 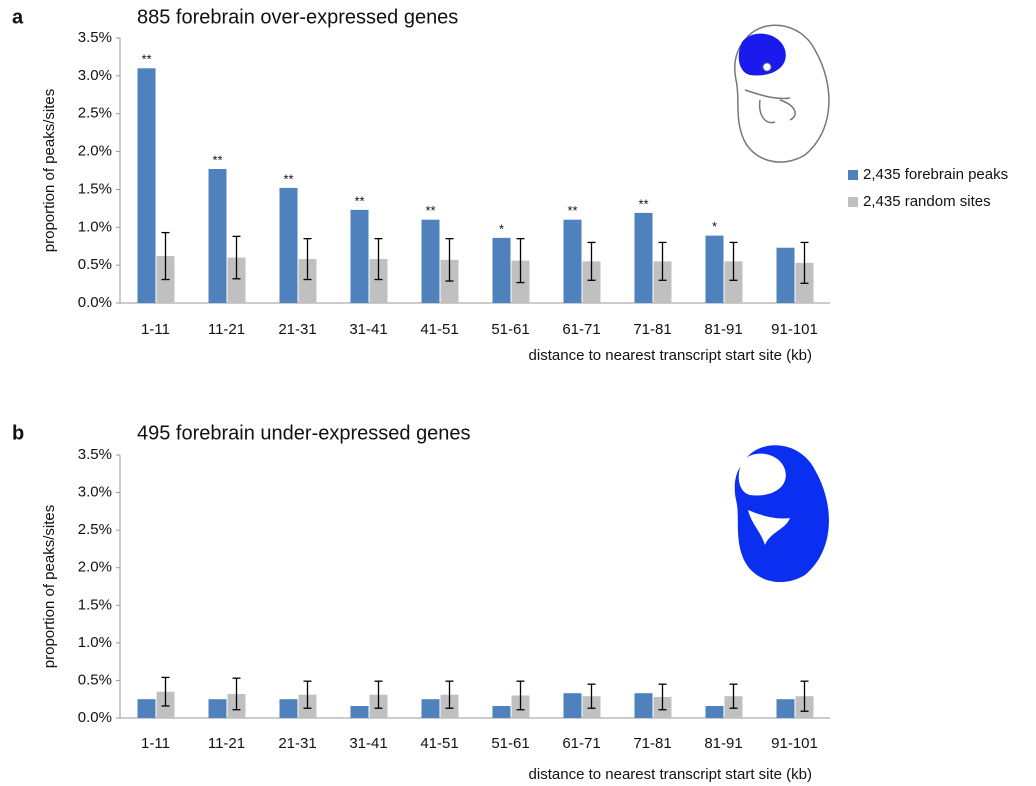 What do you see at coordinates (935, 174) in the screenshot?
I see `legend-label: 2,435 forebrain peaks` at bounding box center [935, 174].